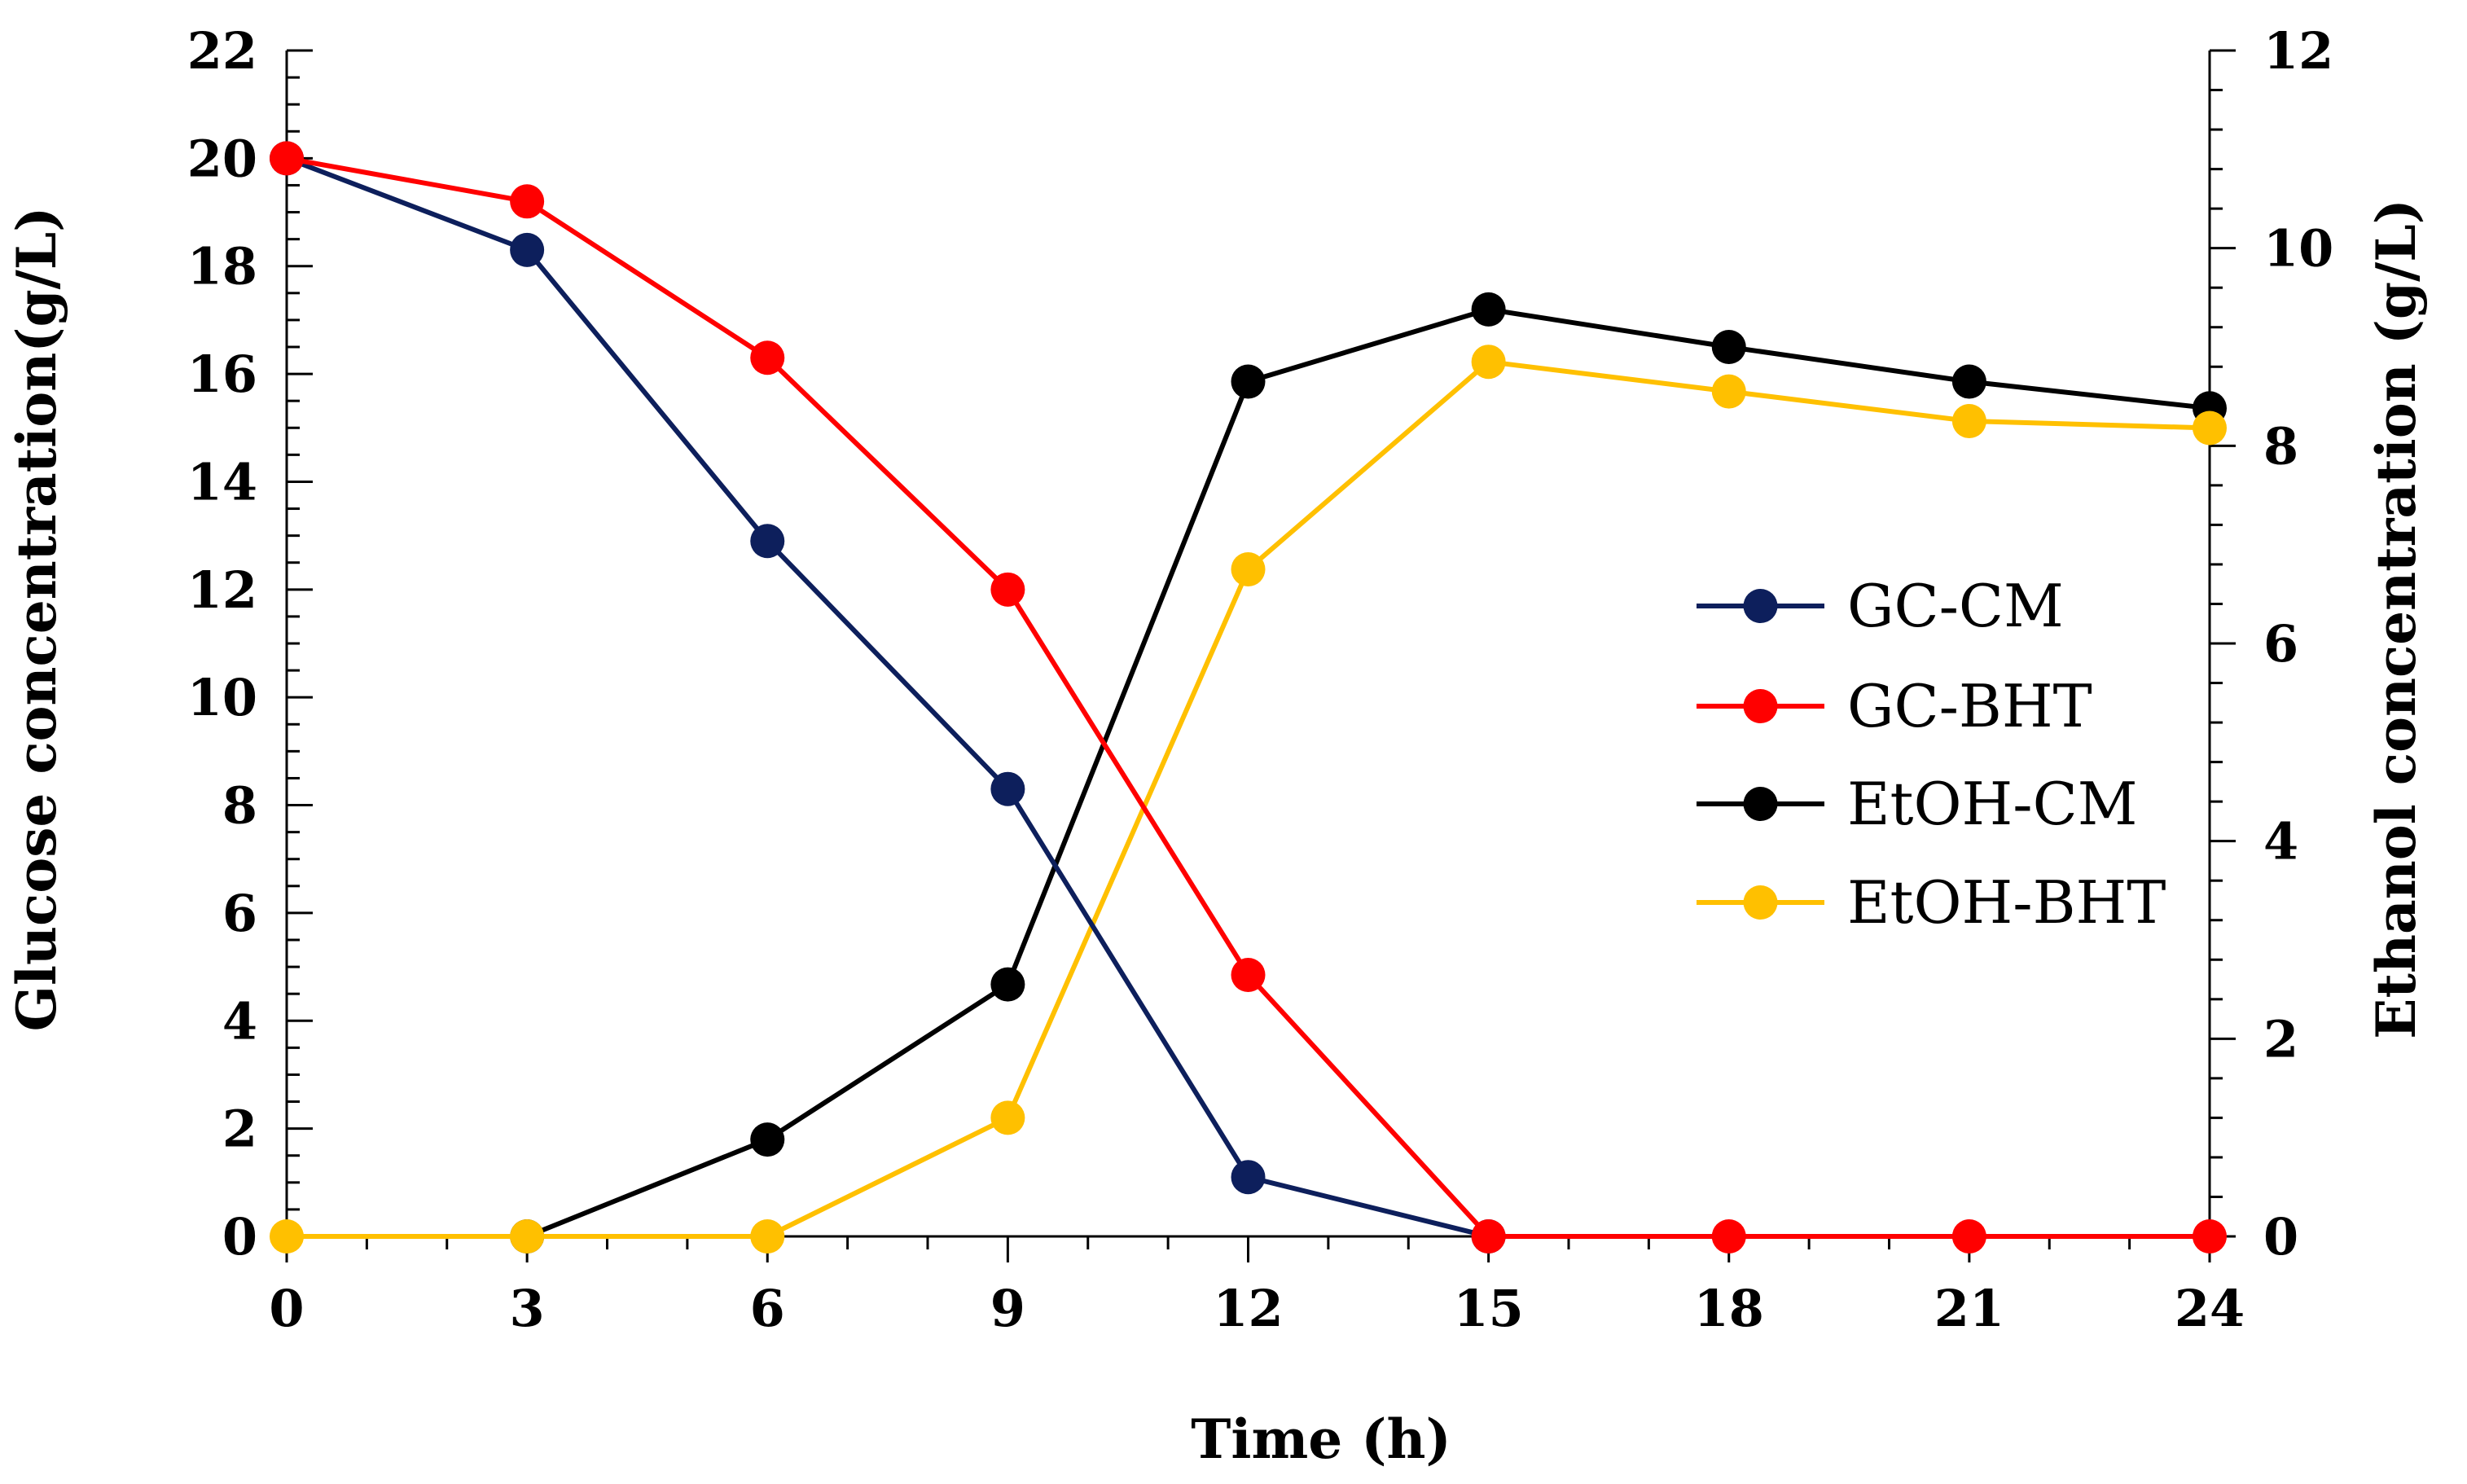 The height and width of the screenshot is (1484, 2467). I want to click on x-tick-label: 12, so click(1248, 1308).